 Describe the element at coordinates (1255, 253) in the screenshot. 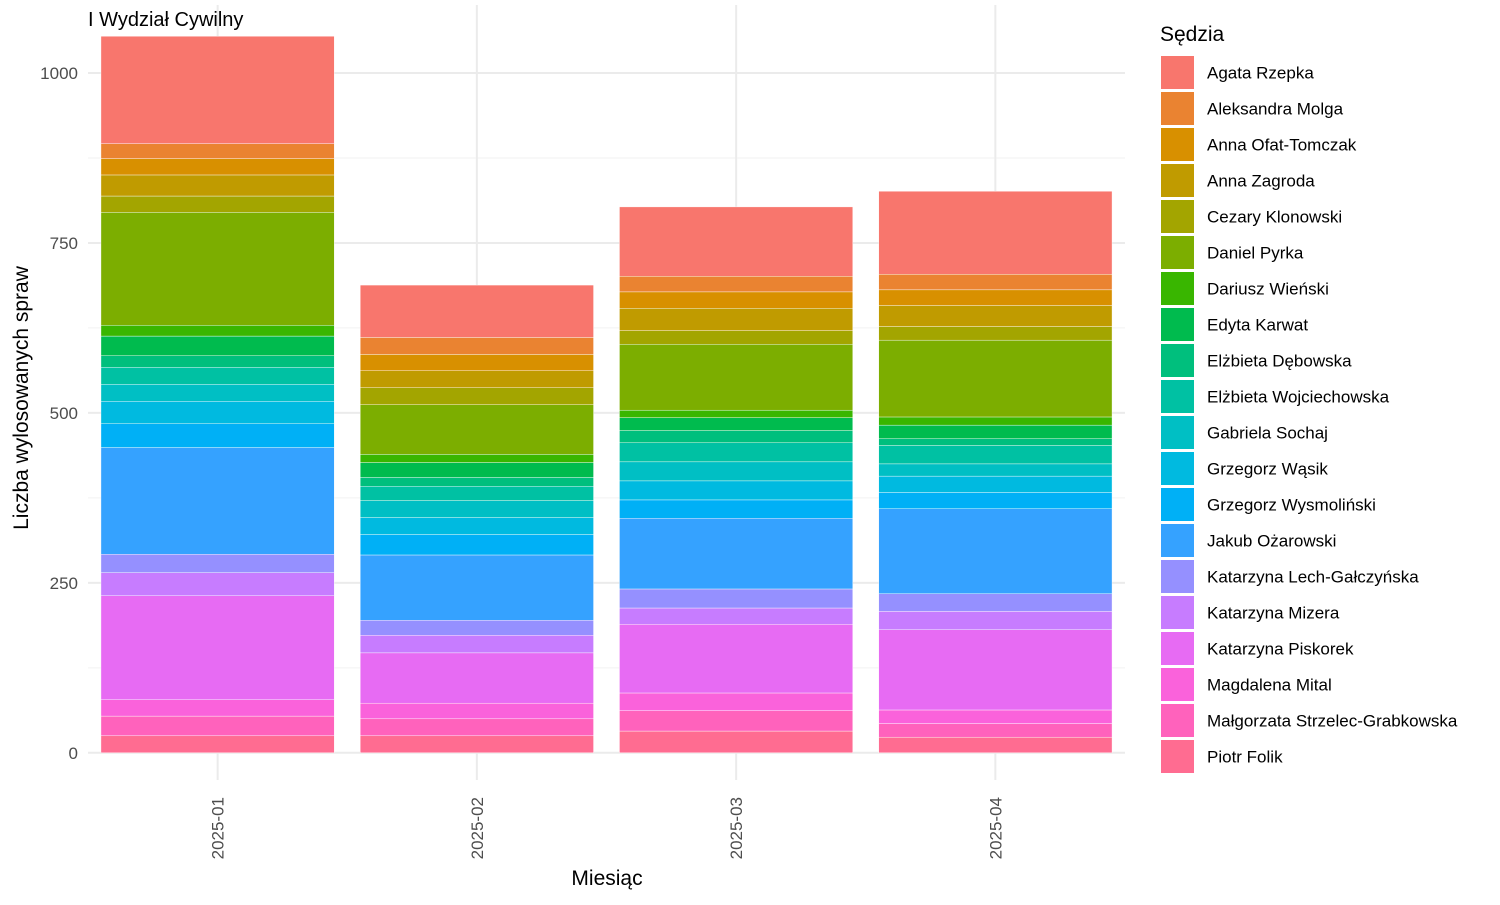

I see `legend-label: Daniel Pyrka` at that location.